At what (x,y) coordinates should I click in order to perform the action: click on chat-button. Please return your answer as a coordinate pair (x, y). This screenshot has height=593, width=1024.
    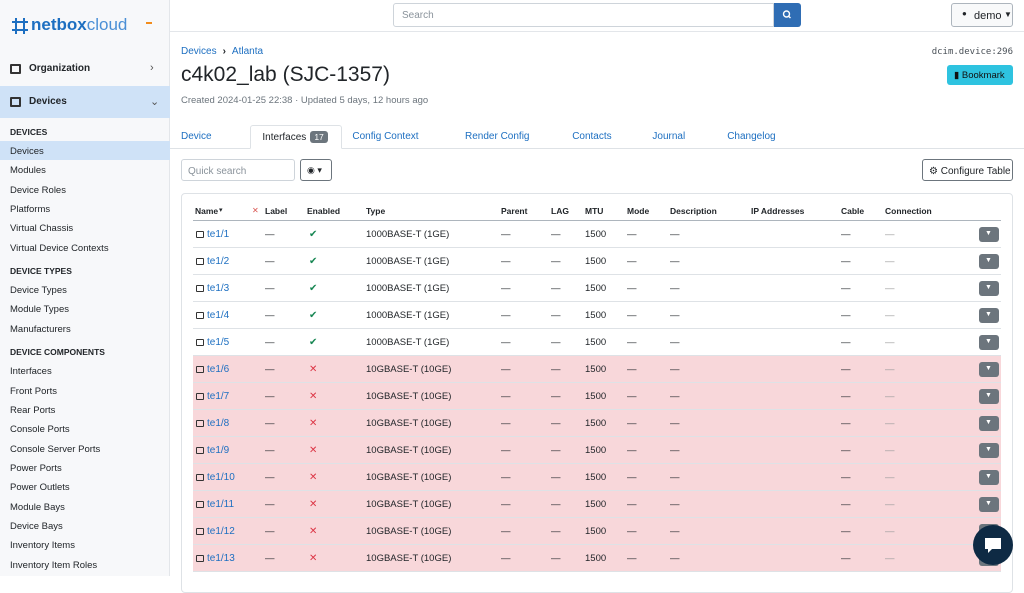
    Looking at the image, I should click on (993, 545).